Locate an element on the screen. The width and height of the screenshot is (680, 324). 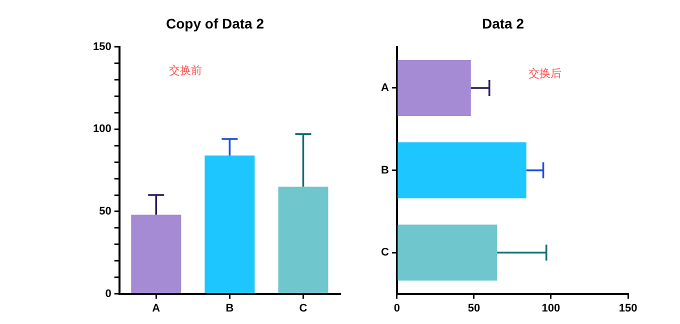
x-tick-label: 150 is located at coordinates (628, 308).